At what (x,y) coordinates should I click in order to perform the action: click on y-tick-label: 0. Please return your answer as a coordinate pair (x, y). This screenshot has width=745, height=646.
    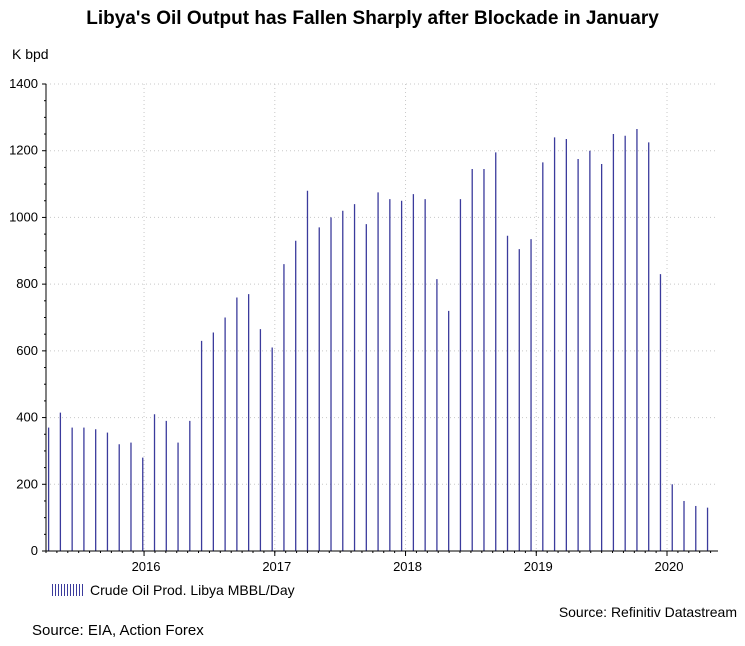
    Looking at the image, I should click on (34, 550).